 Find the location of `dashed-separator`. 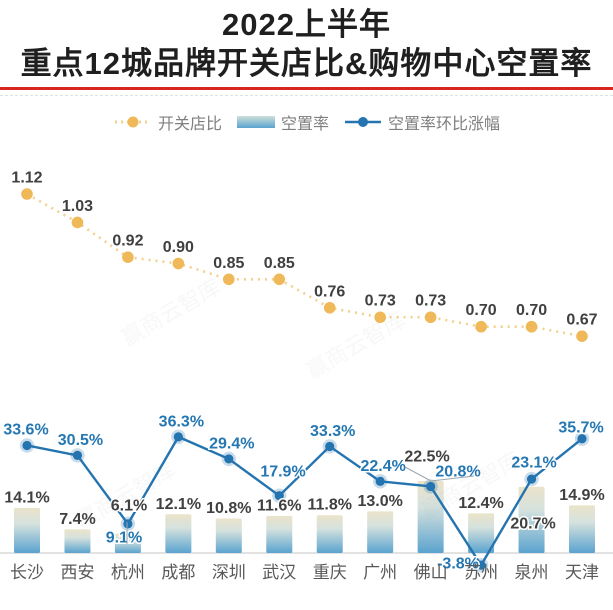

dashed-separator is located at coordinates (306, 95).